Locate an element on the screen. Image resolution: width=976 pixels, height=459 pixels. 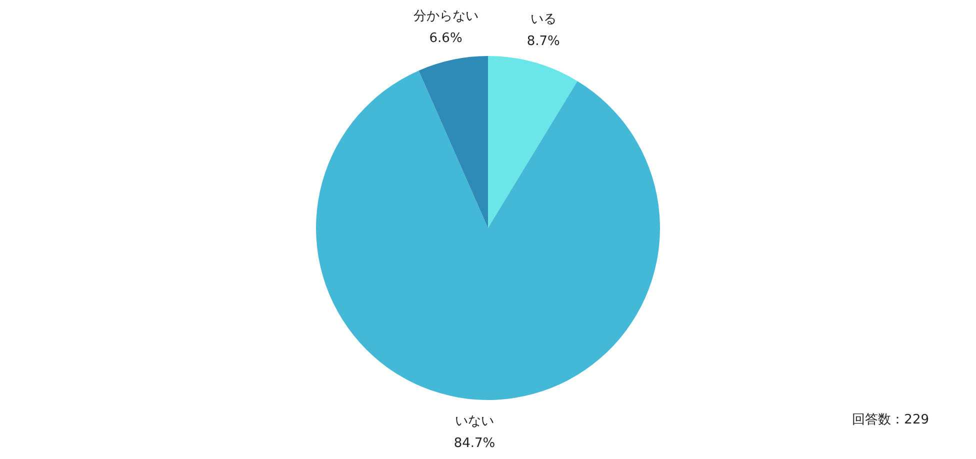
slice-label: いない is located at coordinates (474, 422).